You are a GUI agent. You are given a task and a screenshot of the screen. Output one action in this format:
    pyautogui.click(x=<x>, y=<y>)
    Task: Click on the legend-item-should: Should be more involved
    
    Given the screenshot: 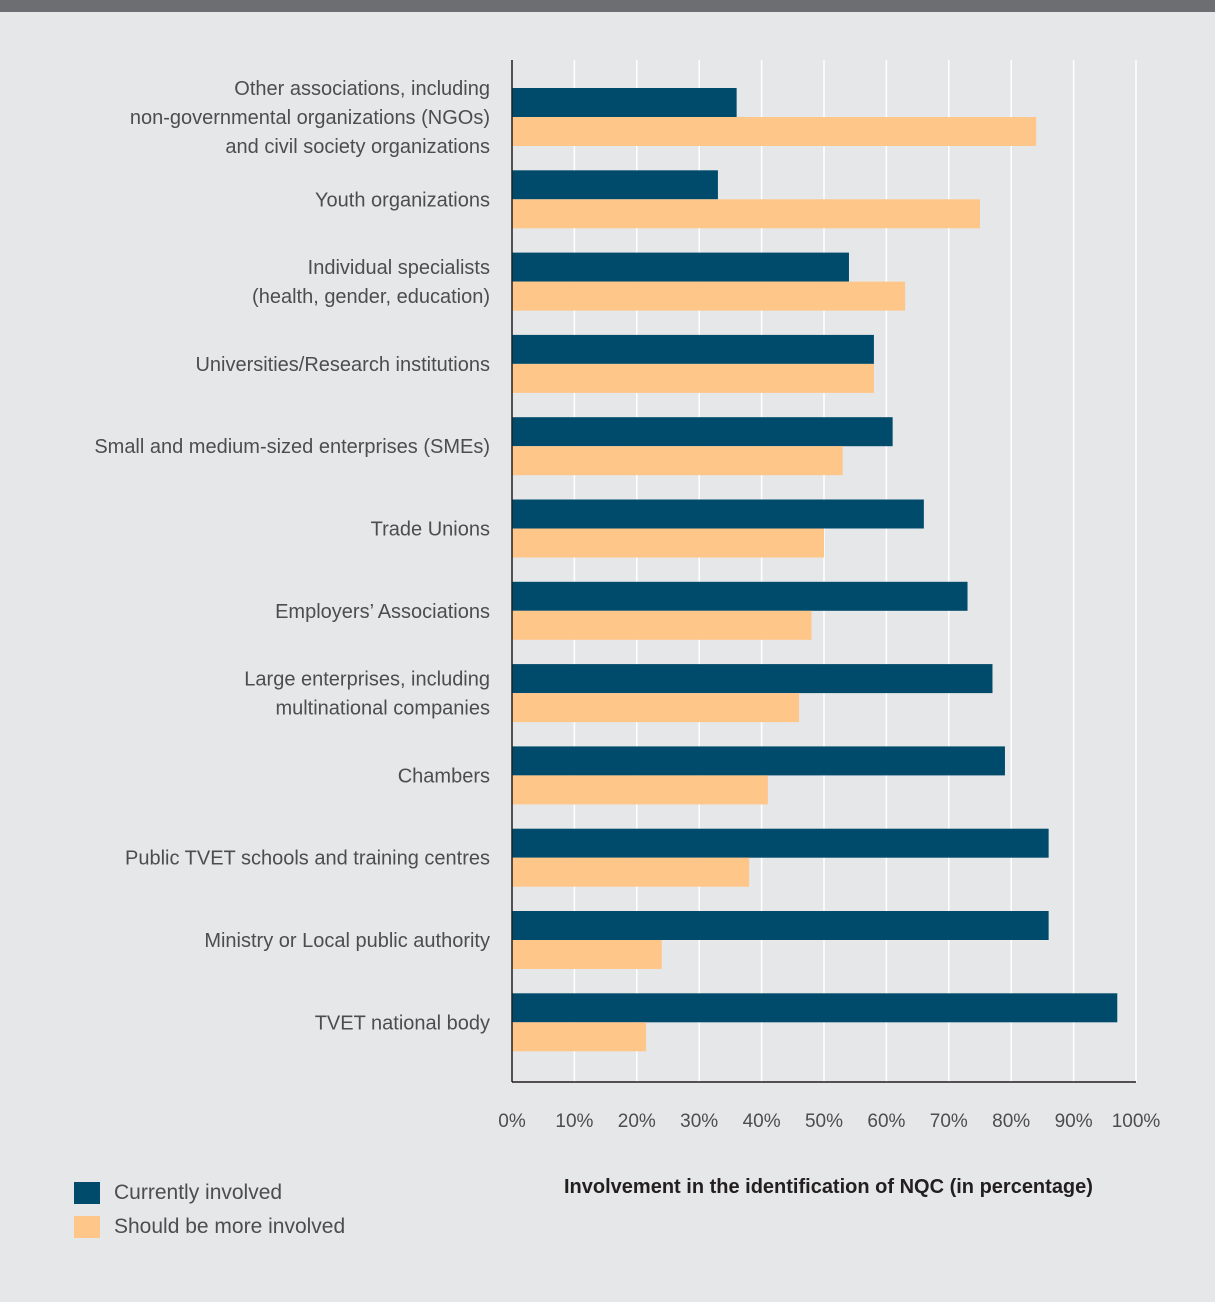 What is the action you would take?
    pyautogui.click(x=209, y=1227)
    